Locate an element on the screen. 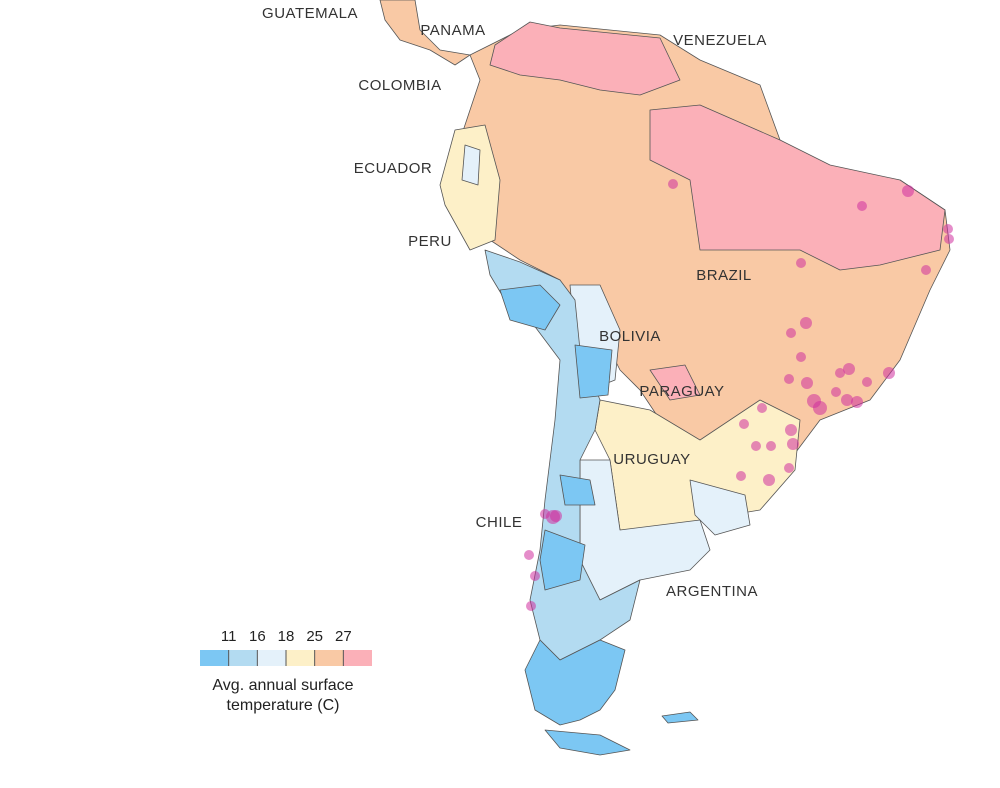  country-label: VENEZUELA is located at coordinates (720, 40).